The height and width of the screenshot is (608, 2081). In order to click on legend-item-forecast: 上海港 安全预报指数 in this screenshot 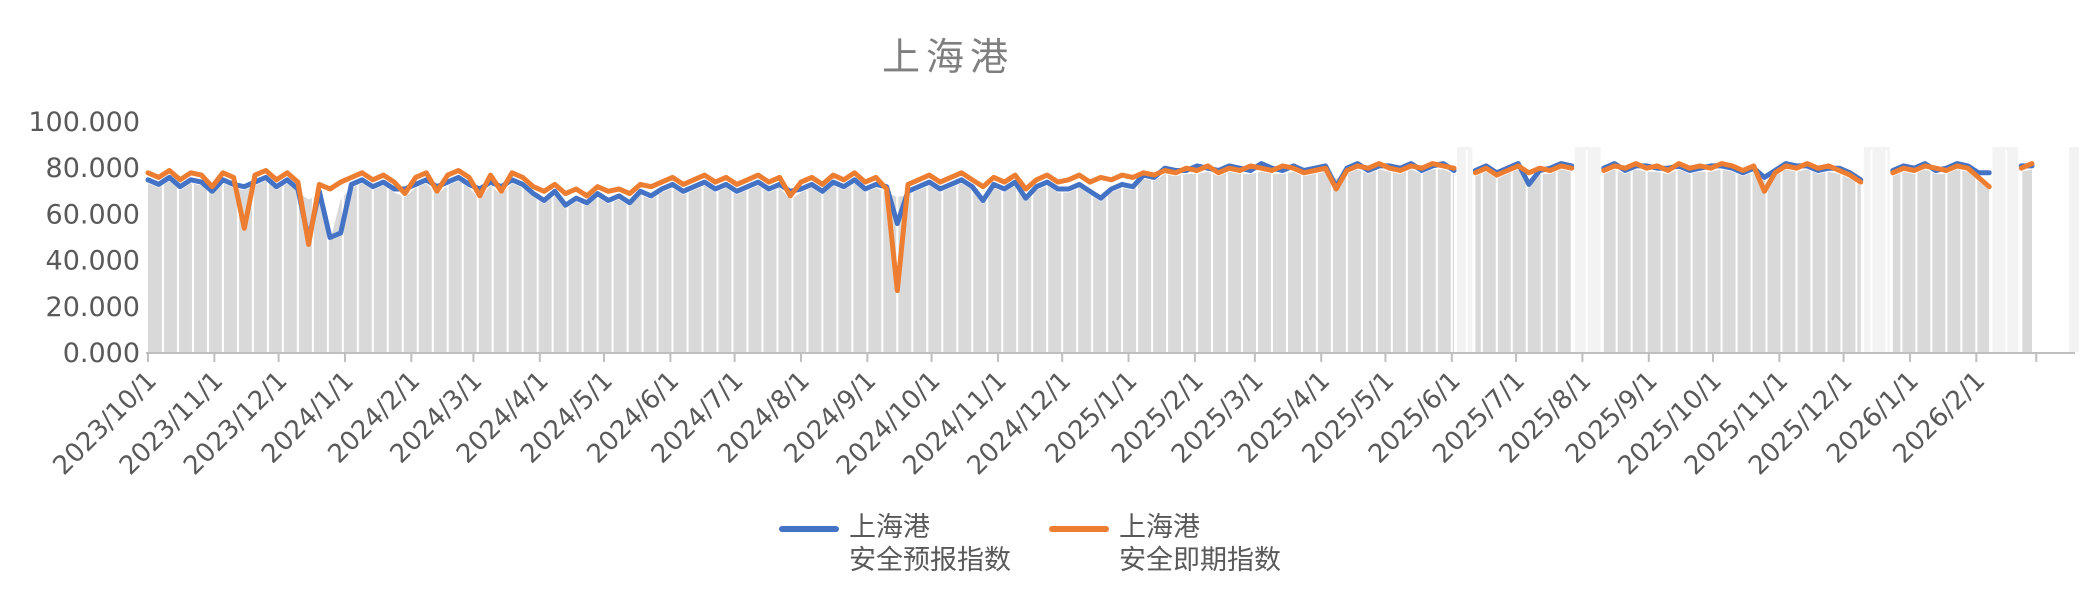, I will do `click(895, 545)`.